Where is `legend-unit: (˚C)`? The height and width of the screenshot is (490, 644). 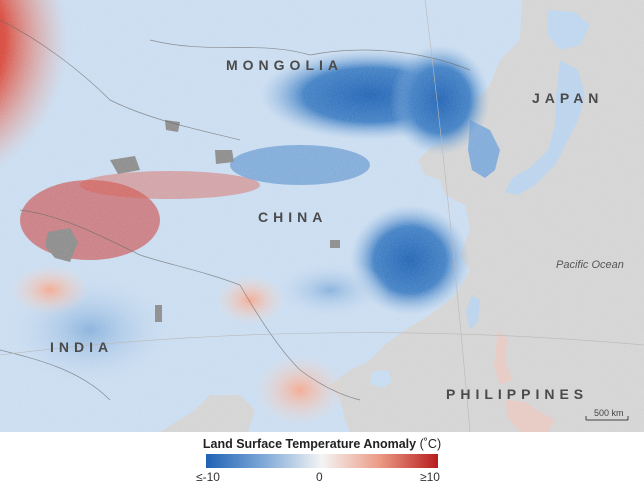
legend-unit: (˚C) is located at coordinates (430, 444).